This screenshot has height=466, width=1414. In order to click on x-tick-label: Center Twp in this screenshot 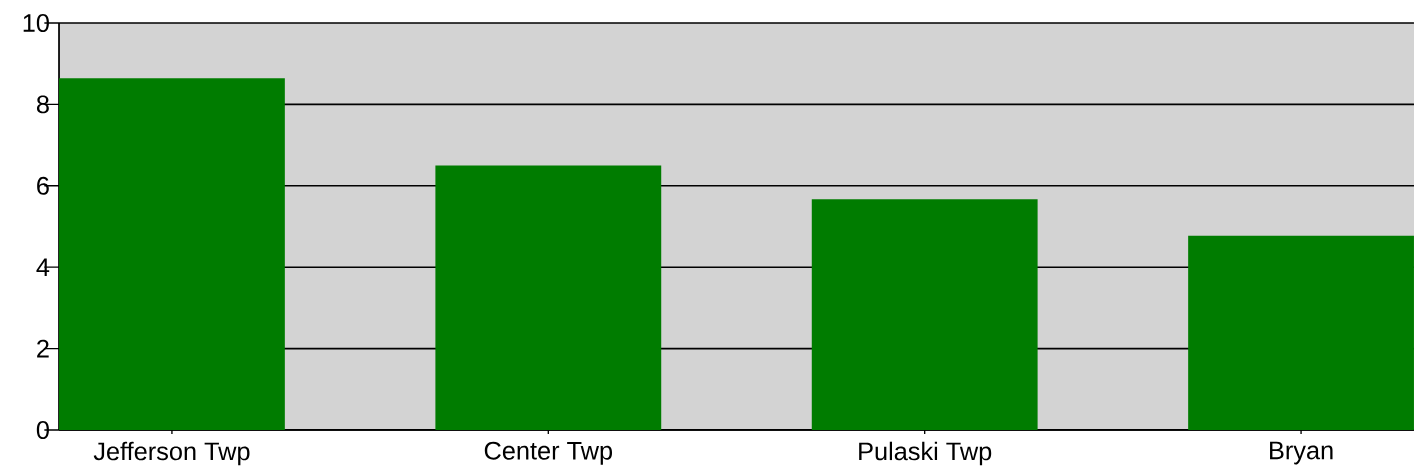, I will do `click(548, 453)`.